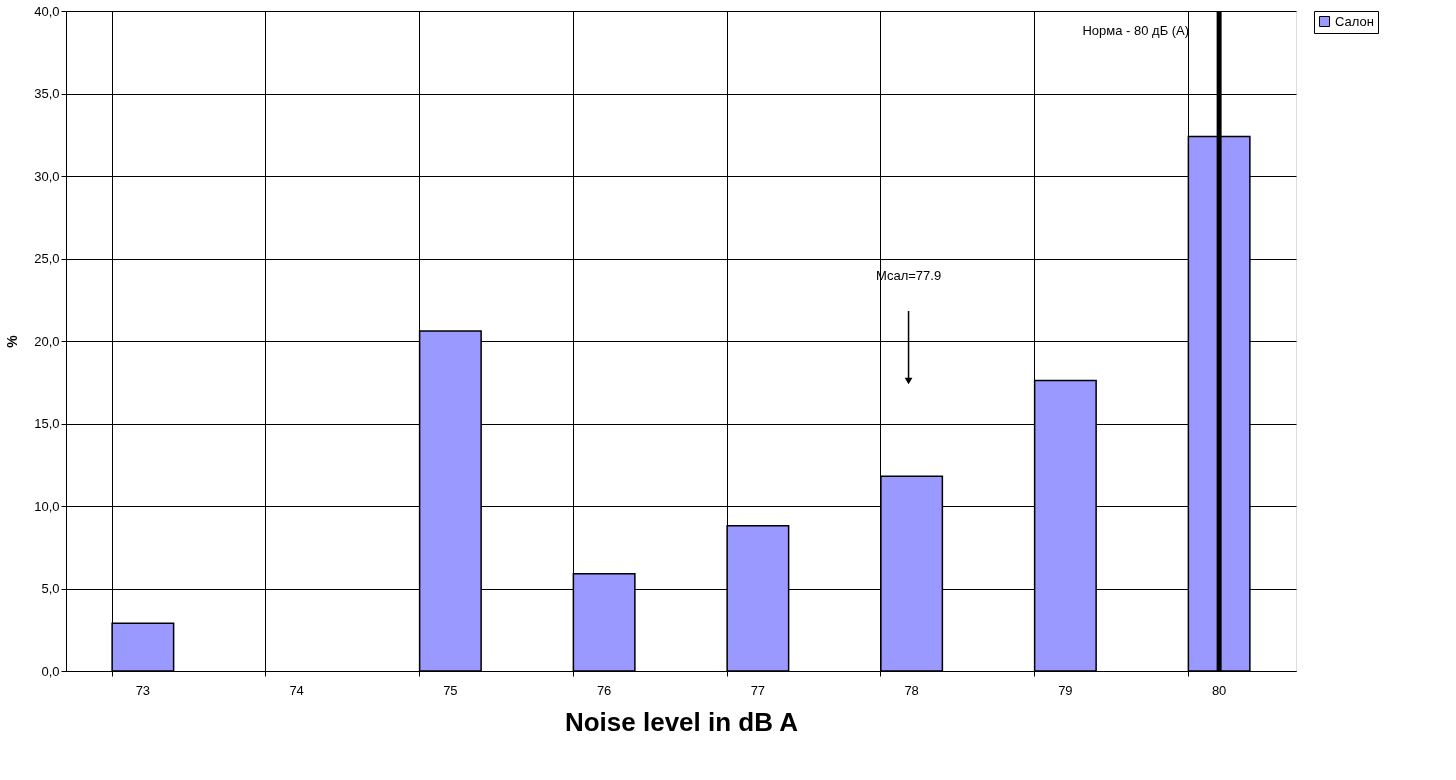  What do you see at coordinates (50, 588) in the screenshot?
I see `y-tick-label: 5,0` at bounding box center [50, 588].